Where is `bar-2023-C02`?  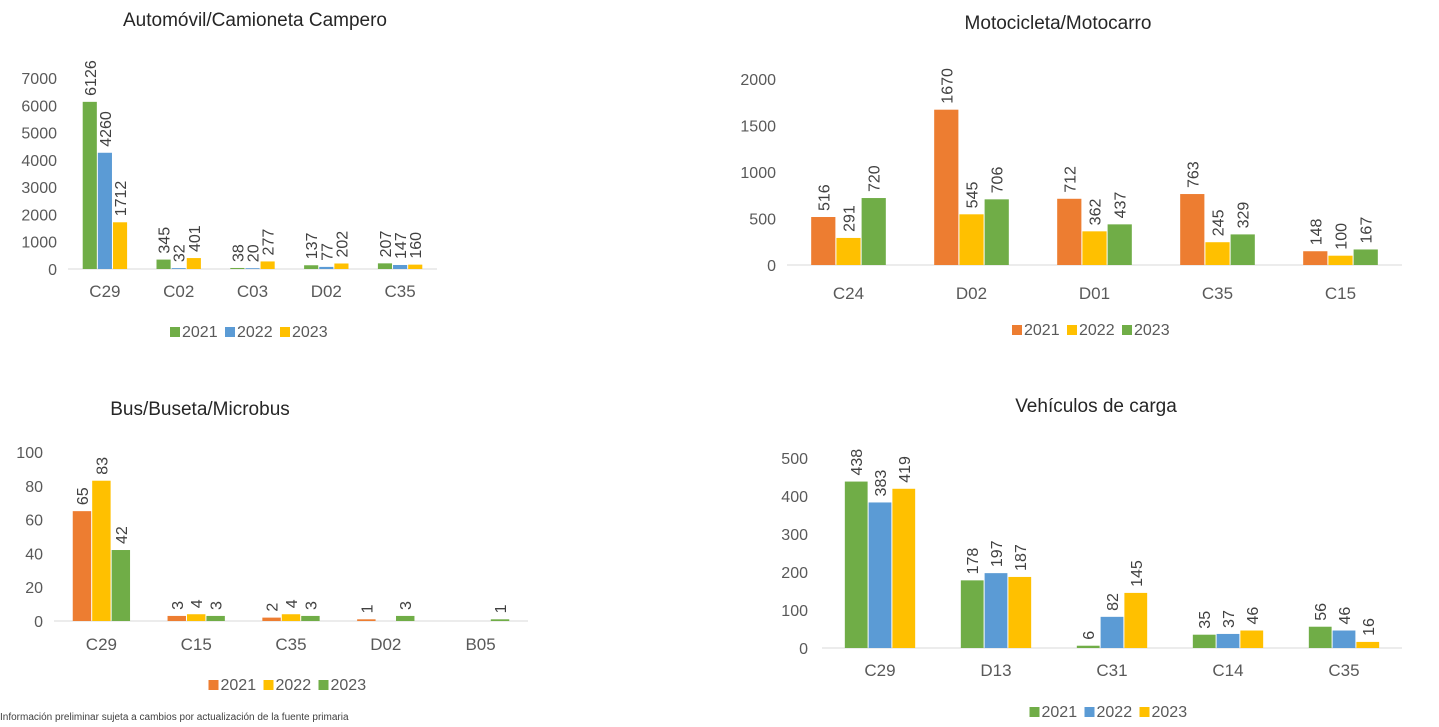 bar-2023-C02 is located at coordinates (193, 263).